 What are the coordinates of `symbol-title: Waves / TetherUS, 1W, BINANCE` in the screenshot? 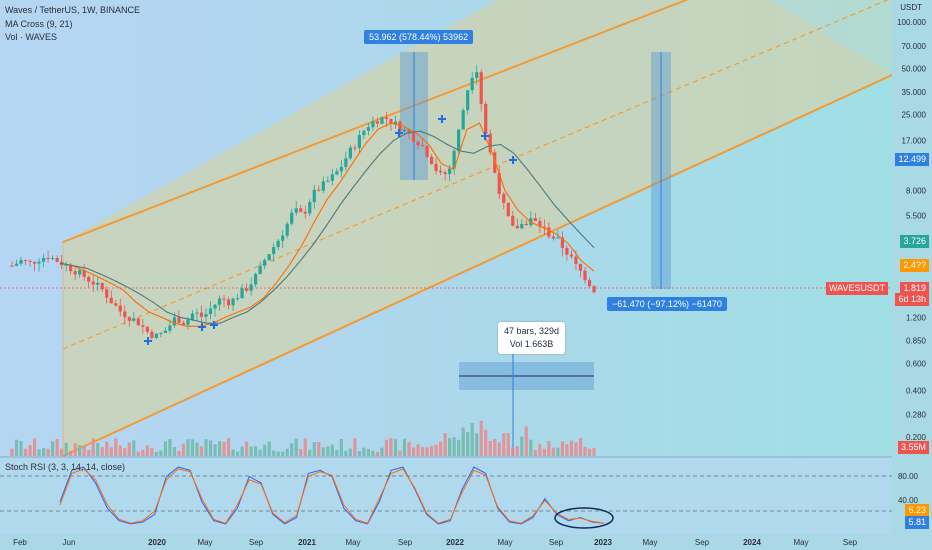 It's located at (73, 10).